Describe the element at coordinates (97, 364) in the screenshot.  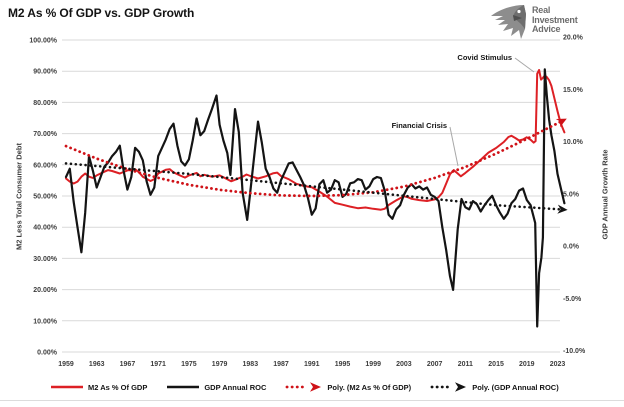
I see `x-tick-label: 1963` at that location.